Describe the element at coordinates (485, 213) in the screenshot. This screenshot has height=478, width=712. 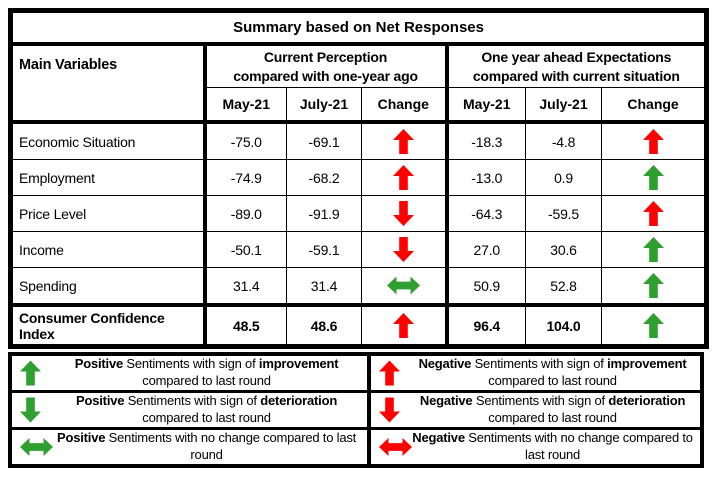
I see `ahead-may-value: -64.3` at that location.